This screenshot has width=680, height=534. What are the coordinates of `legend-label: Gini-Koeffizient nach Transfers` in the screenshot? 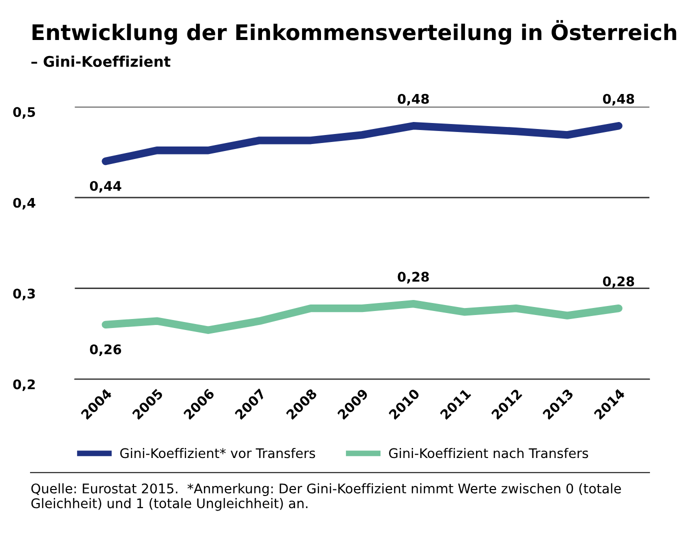 It's located at (488, 453).